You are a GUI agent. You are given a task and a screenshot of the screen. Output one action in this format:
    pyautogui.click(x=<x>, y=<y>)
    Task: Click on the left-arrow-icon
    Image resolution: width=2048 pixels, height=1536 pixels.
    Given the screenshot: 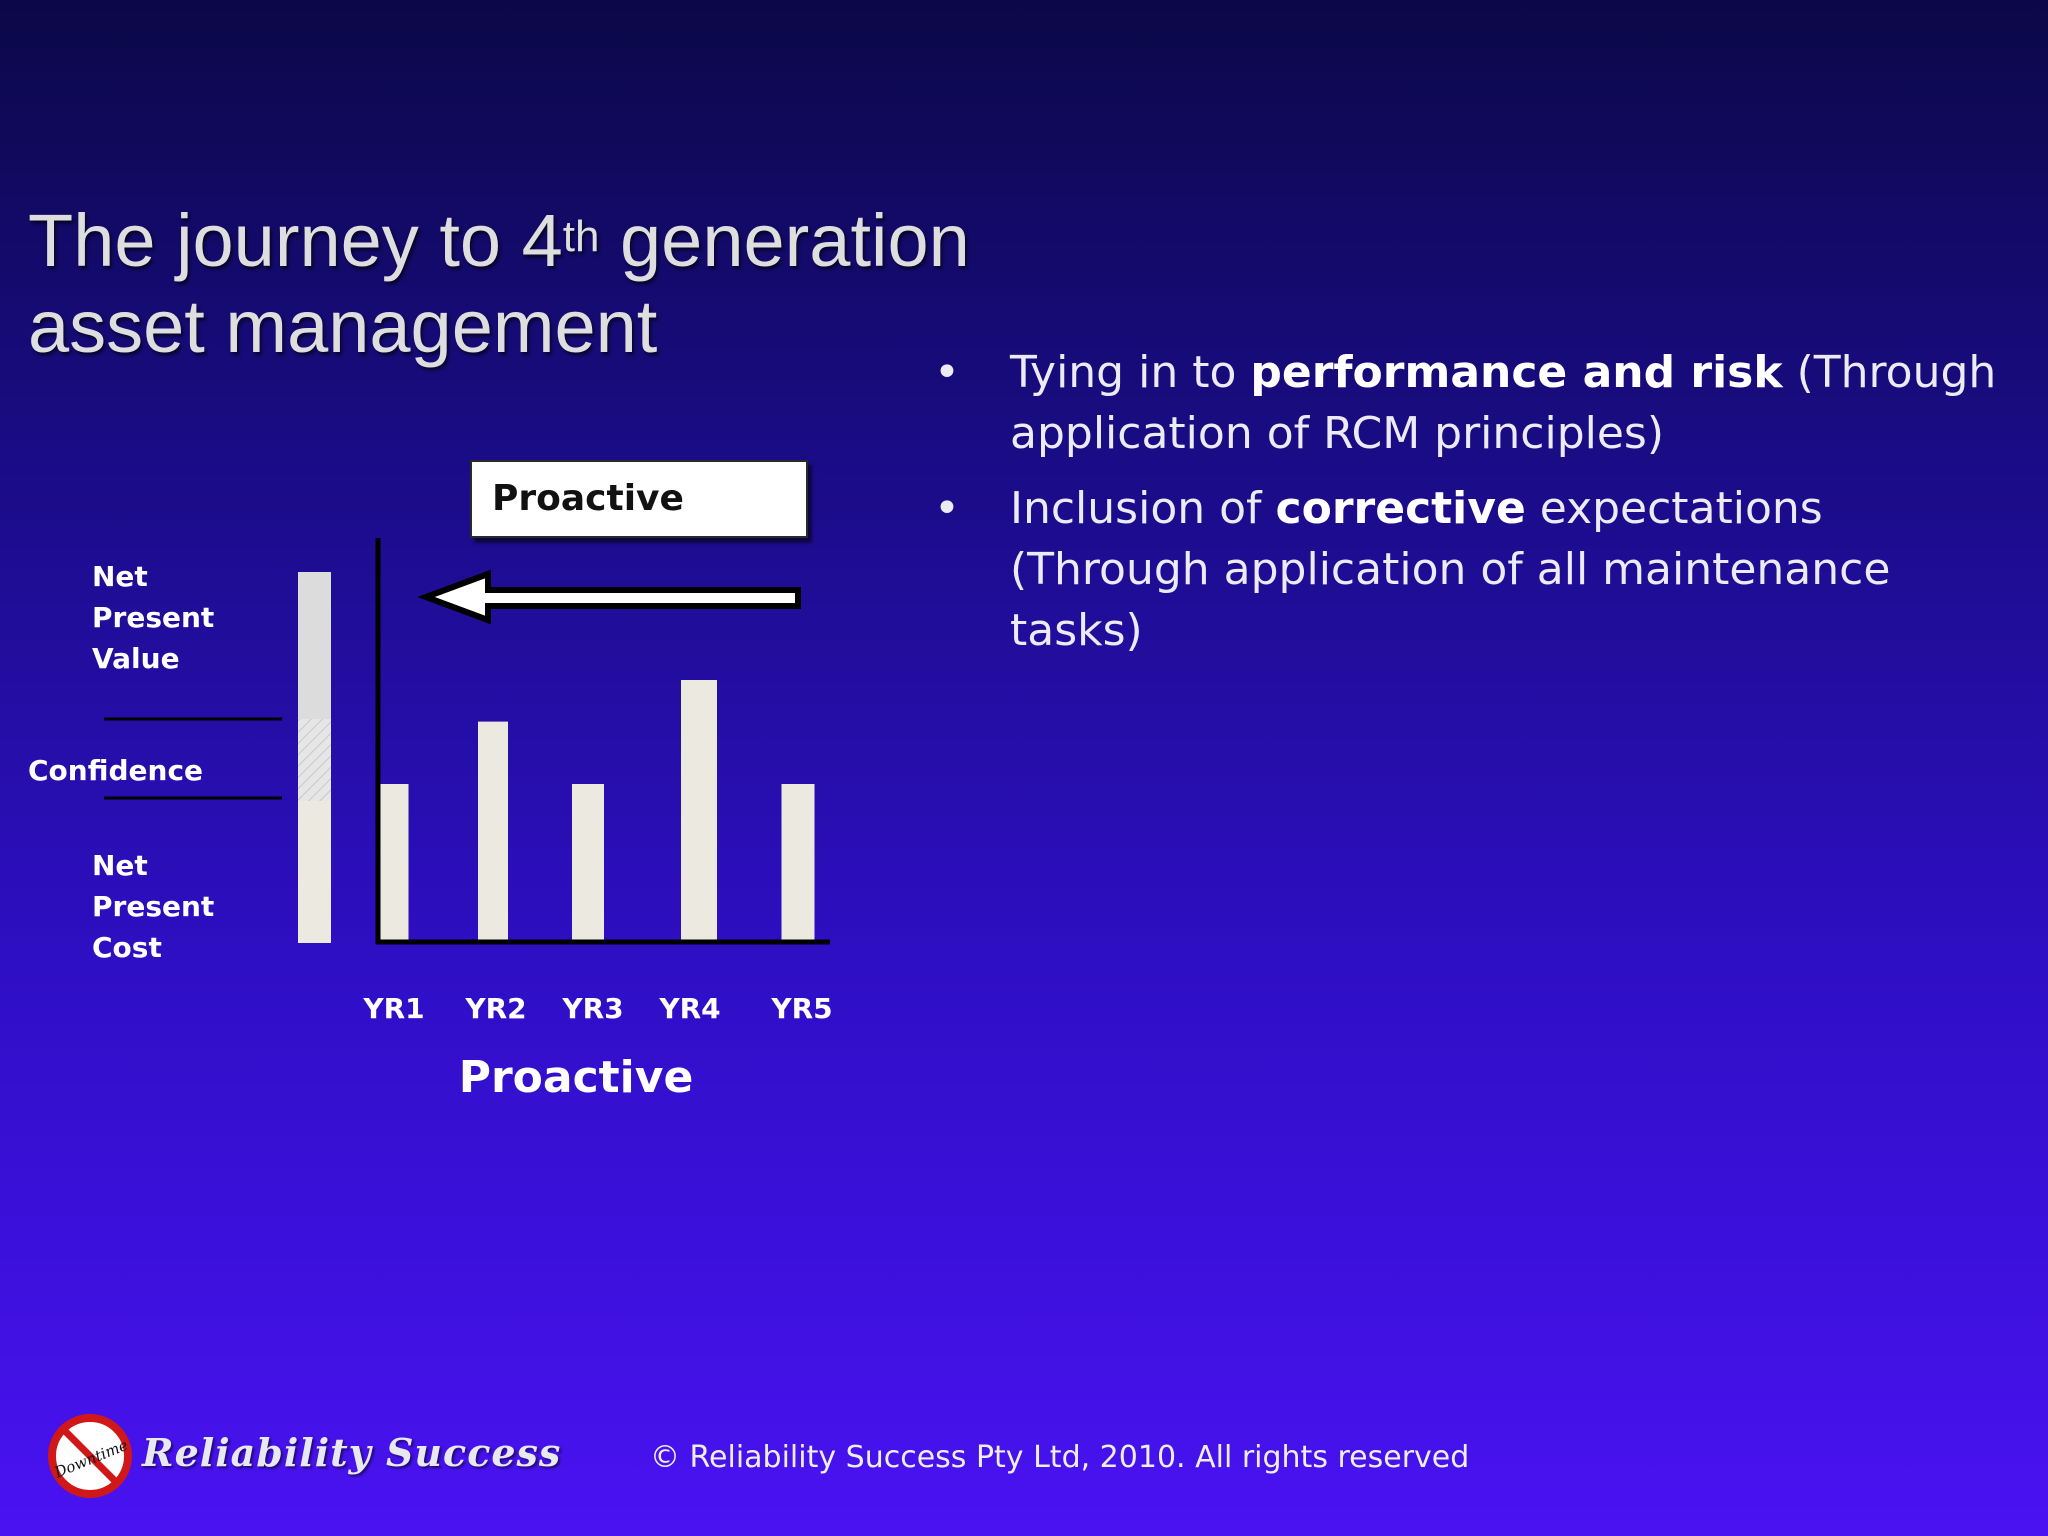 What is the action you would take?
    pyautogui.click(x=609, y=597)
    